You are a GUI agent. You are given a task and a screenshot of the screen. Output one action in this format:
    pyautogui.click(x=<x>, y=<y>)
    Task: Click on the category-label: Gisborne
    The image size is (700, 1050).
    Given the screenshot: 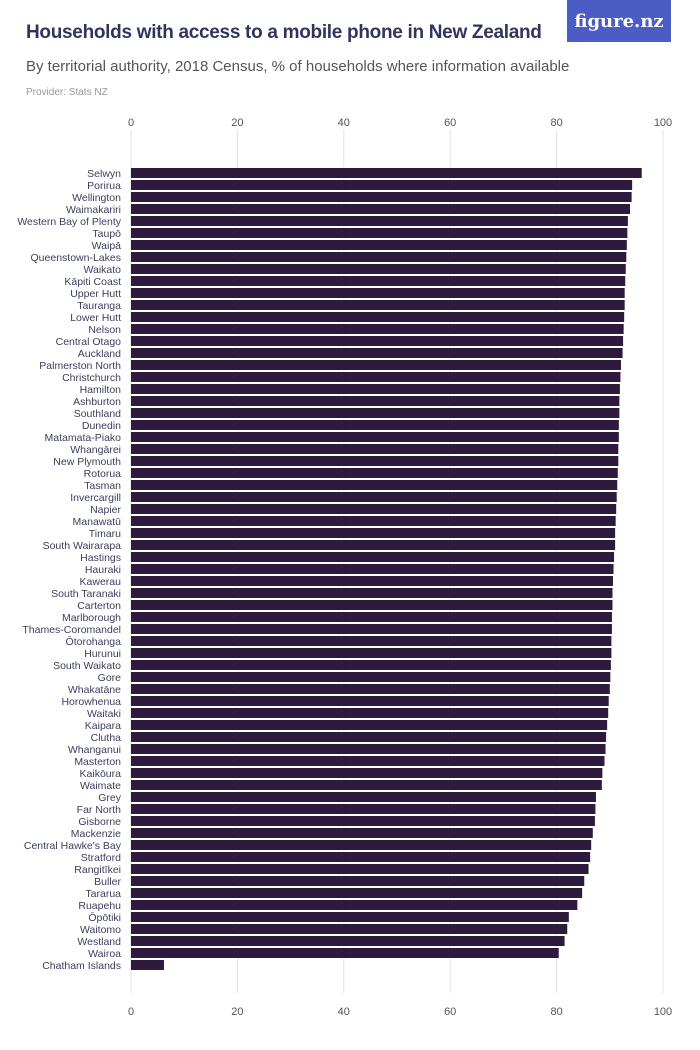 What is the action you would take?
    pyautogui.click(x=99, y=822)
    